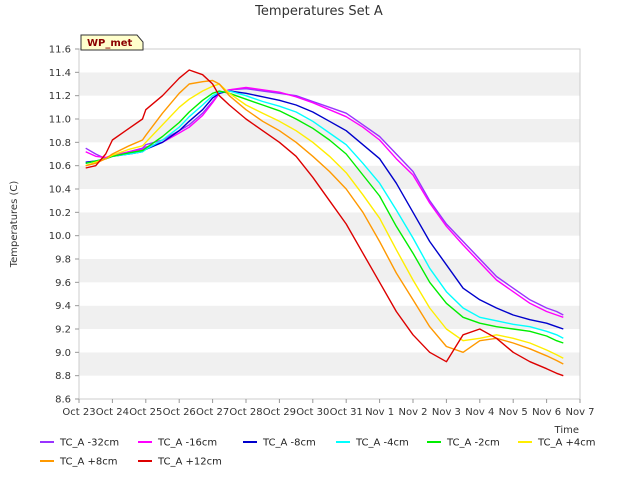 The width and height of the screenshot is (640, 484). I want to click on legend-label: TC_A -4cm, so click(382, 443).